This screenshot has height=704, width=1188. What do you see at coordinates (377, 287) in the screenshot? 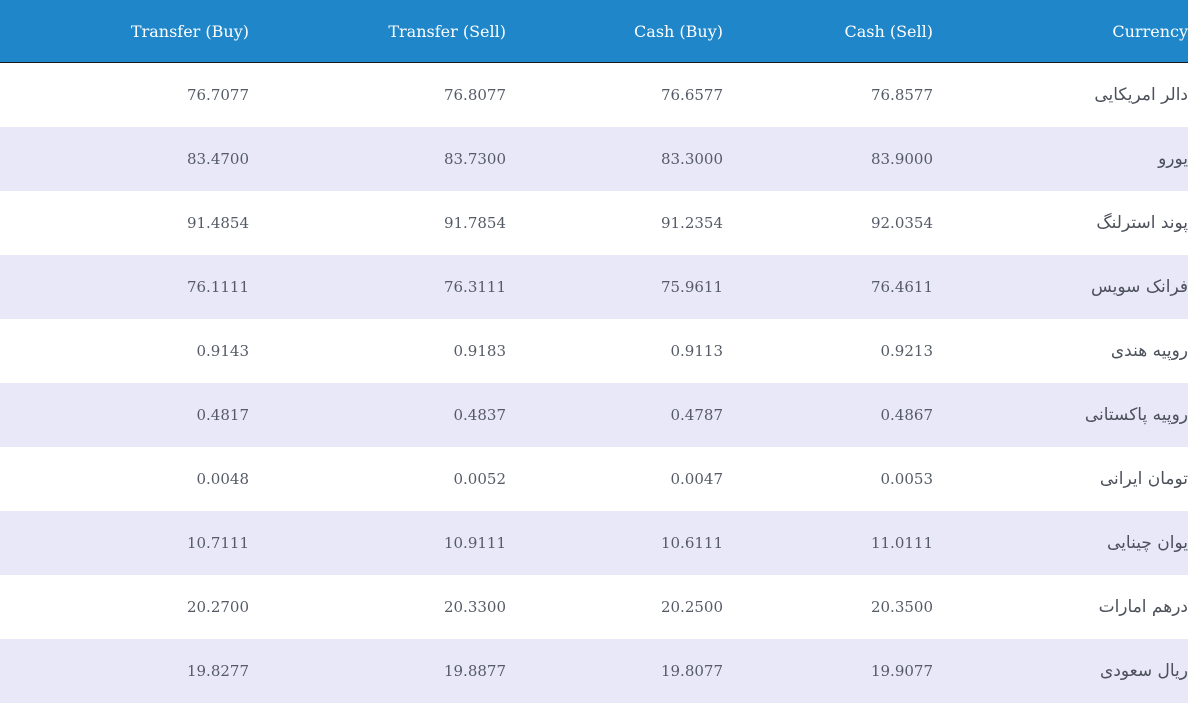
I see `transfer-sell-cell: 76.3111` at bounding box center [377, 287].